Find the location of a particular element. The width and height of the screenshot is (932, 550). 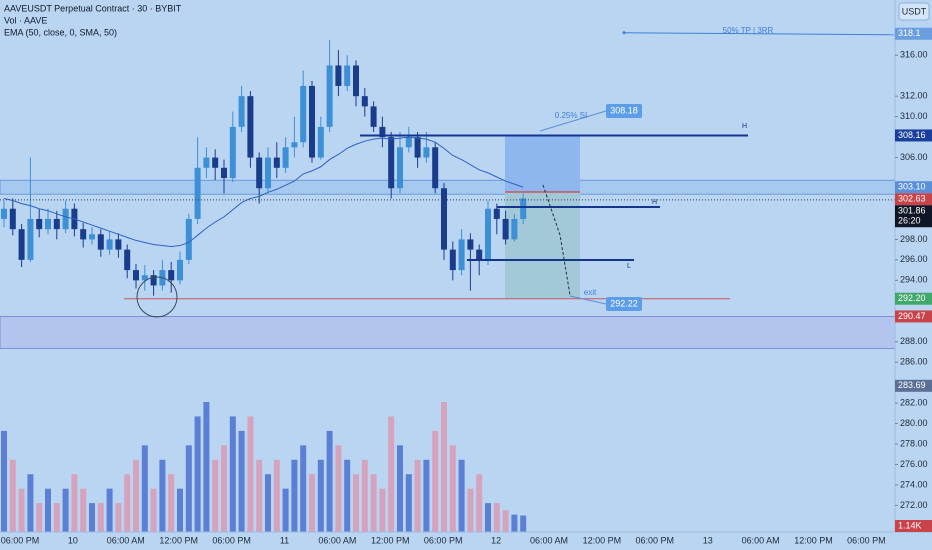

tp-label: 50% TP | 3RR is located at coordinates (748, 30).